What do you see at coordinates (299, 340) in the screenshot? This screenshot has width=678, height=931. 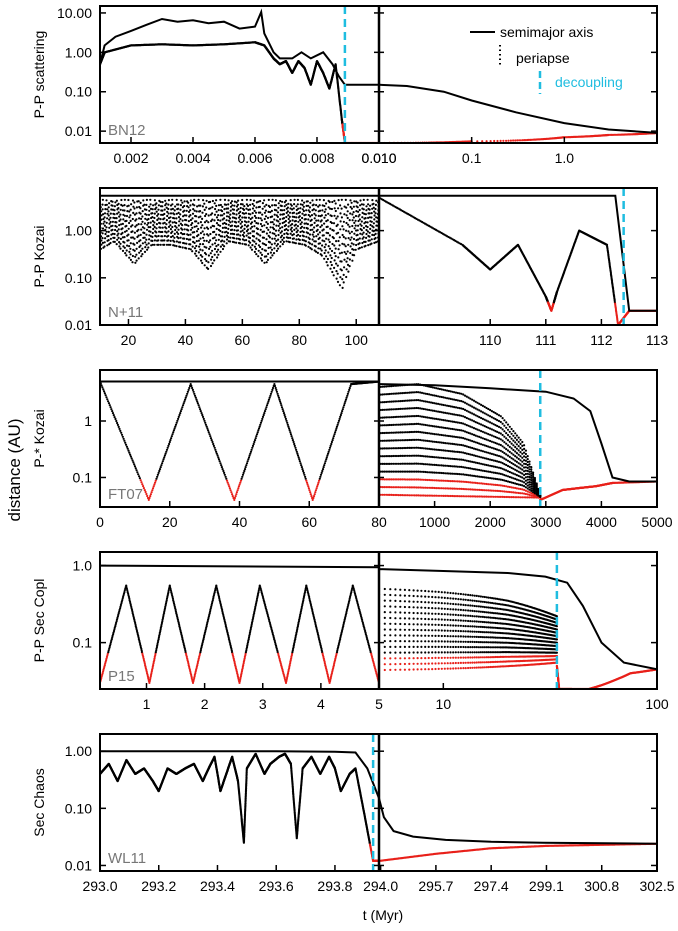 I see `x-tick-label: 80` at bounding box center [299, 340].